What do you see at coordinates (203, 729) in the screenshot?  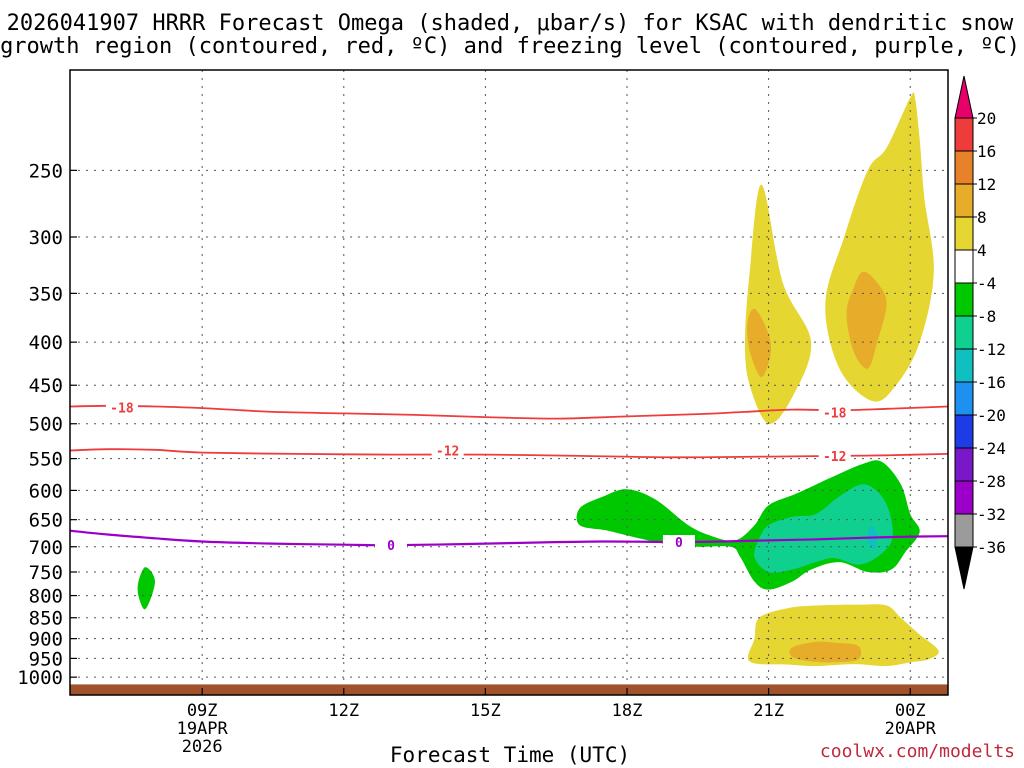 I see `x-tick-label-09Z-1: 19APR` at bounding box center [203, 729].